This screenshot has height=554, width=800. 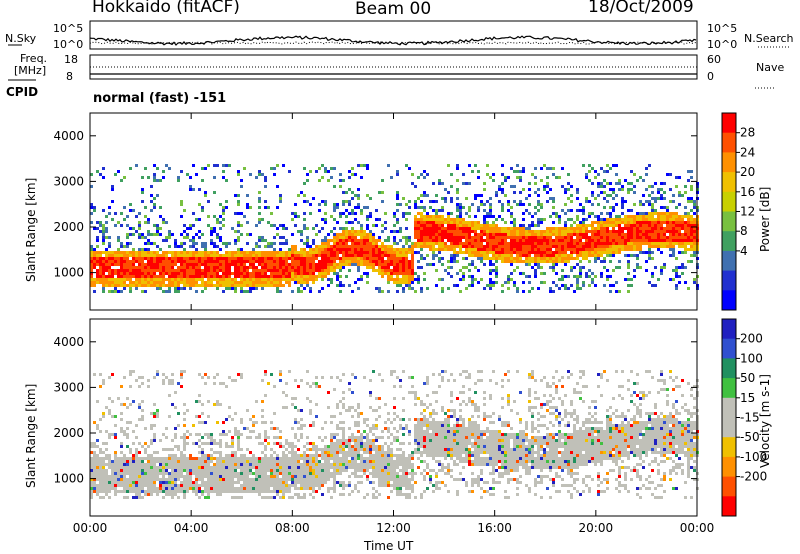 What do you see at coordinates (744, 251) in the screenshot?
I see `power-colorbar-tick-label: 4` at bounding box center [744, 251].